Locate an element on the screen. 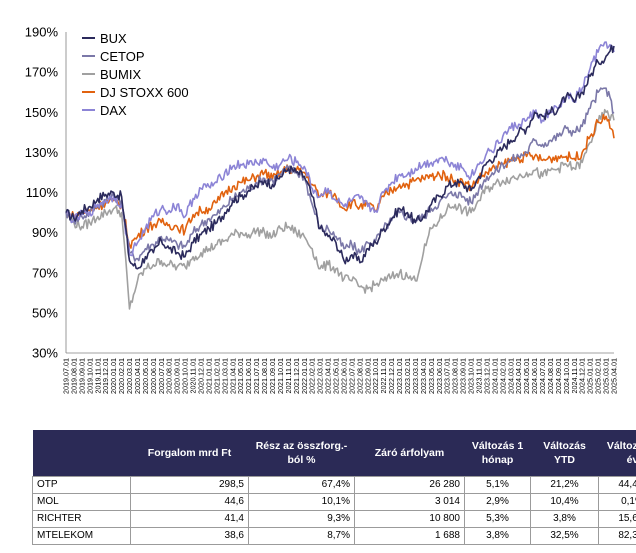  x-tick-label: 2022.08.01 is located at coordinates (359, 376).